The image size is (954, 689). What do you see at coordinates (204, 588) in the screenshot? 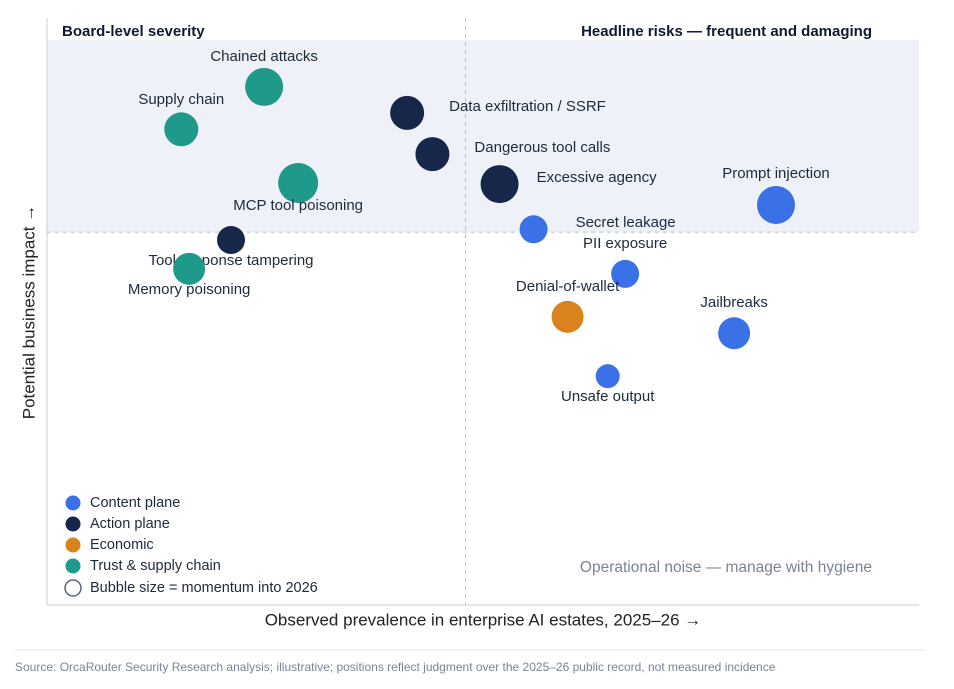
I see `size-legend: Bubble size = momentum into 2026` at bounding box center [204, 588].